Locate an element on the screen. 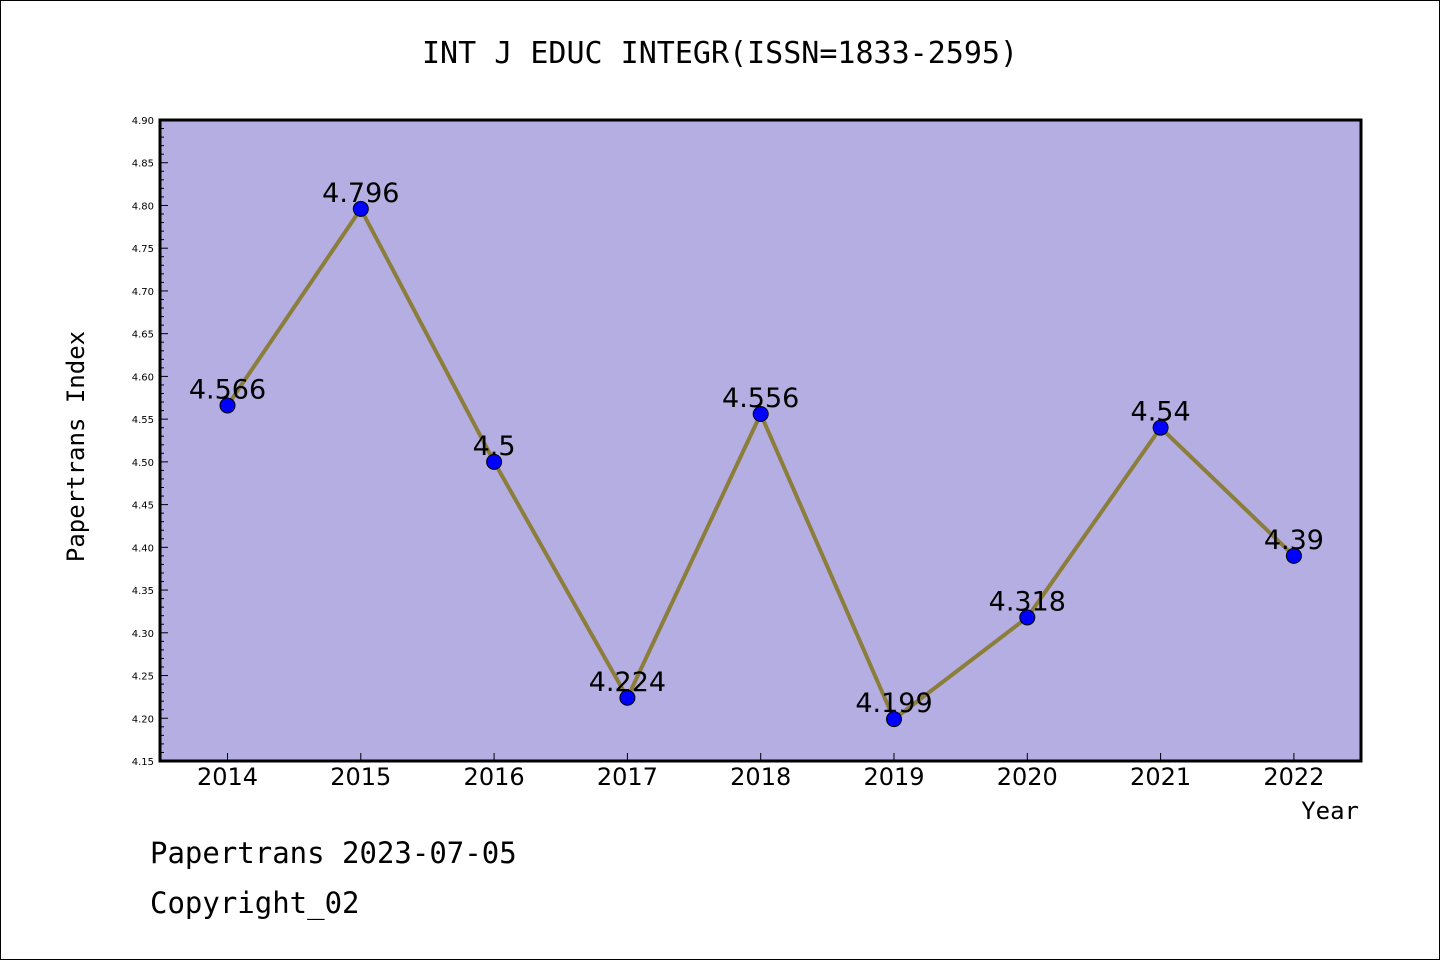 The width and height of the screenshot is (1440, 960). y-tick-label: 4.15 is located at coordinates (143, 762).